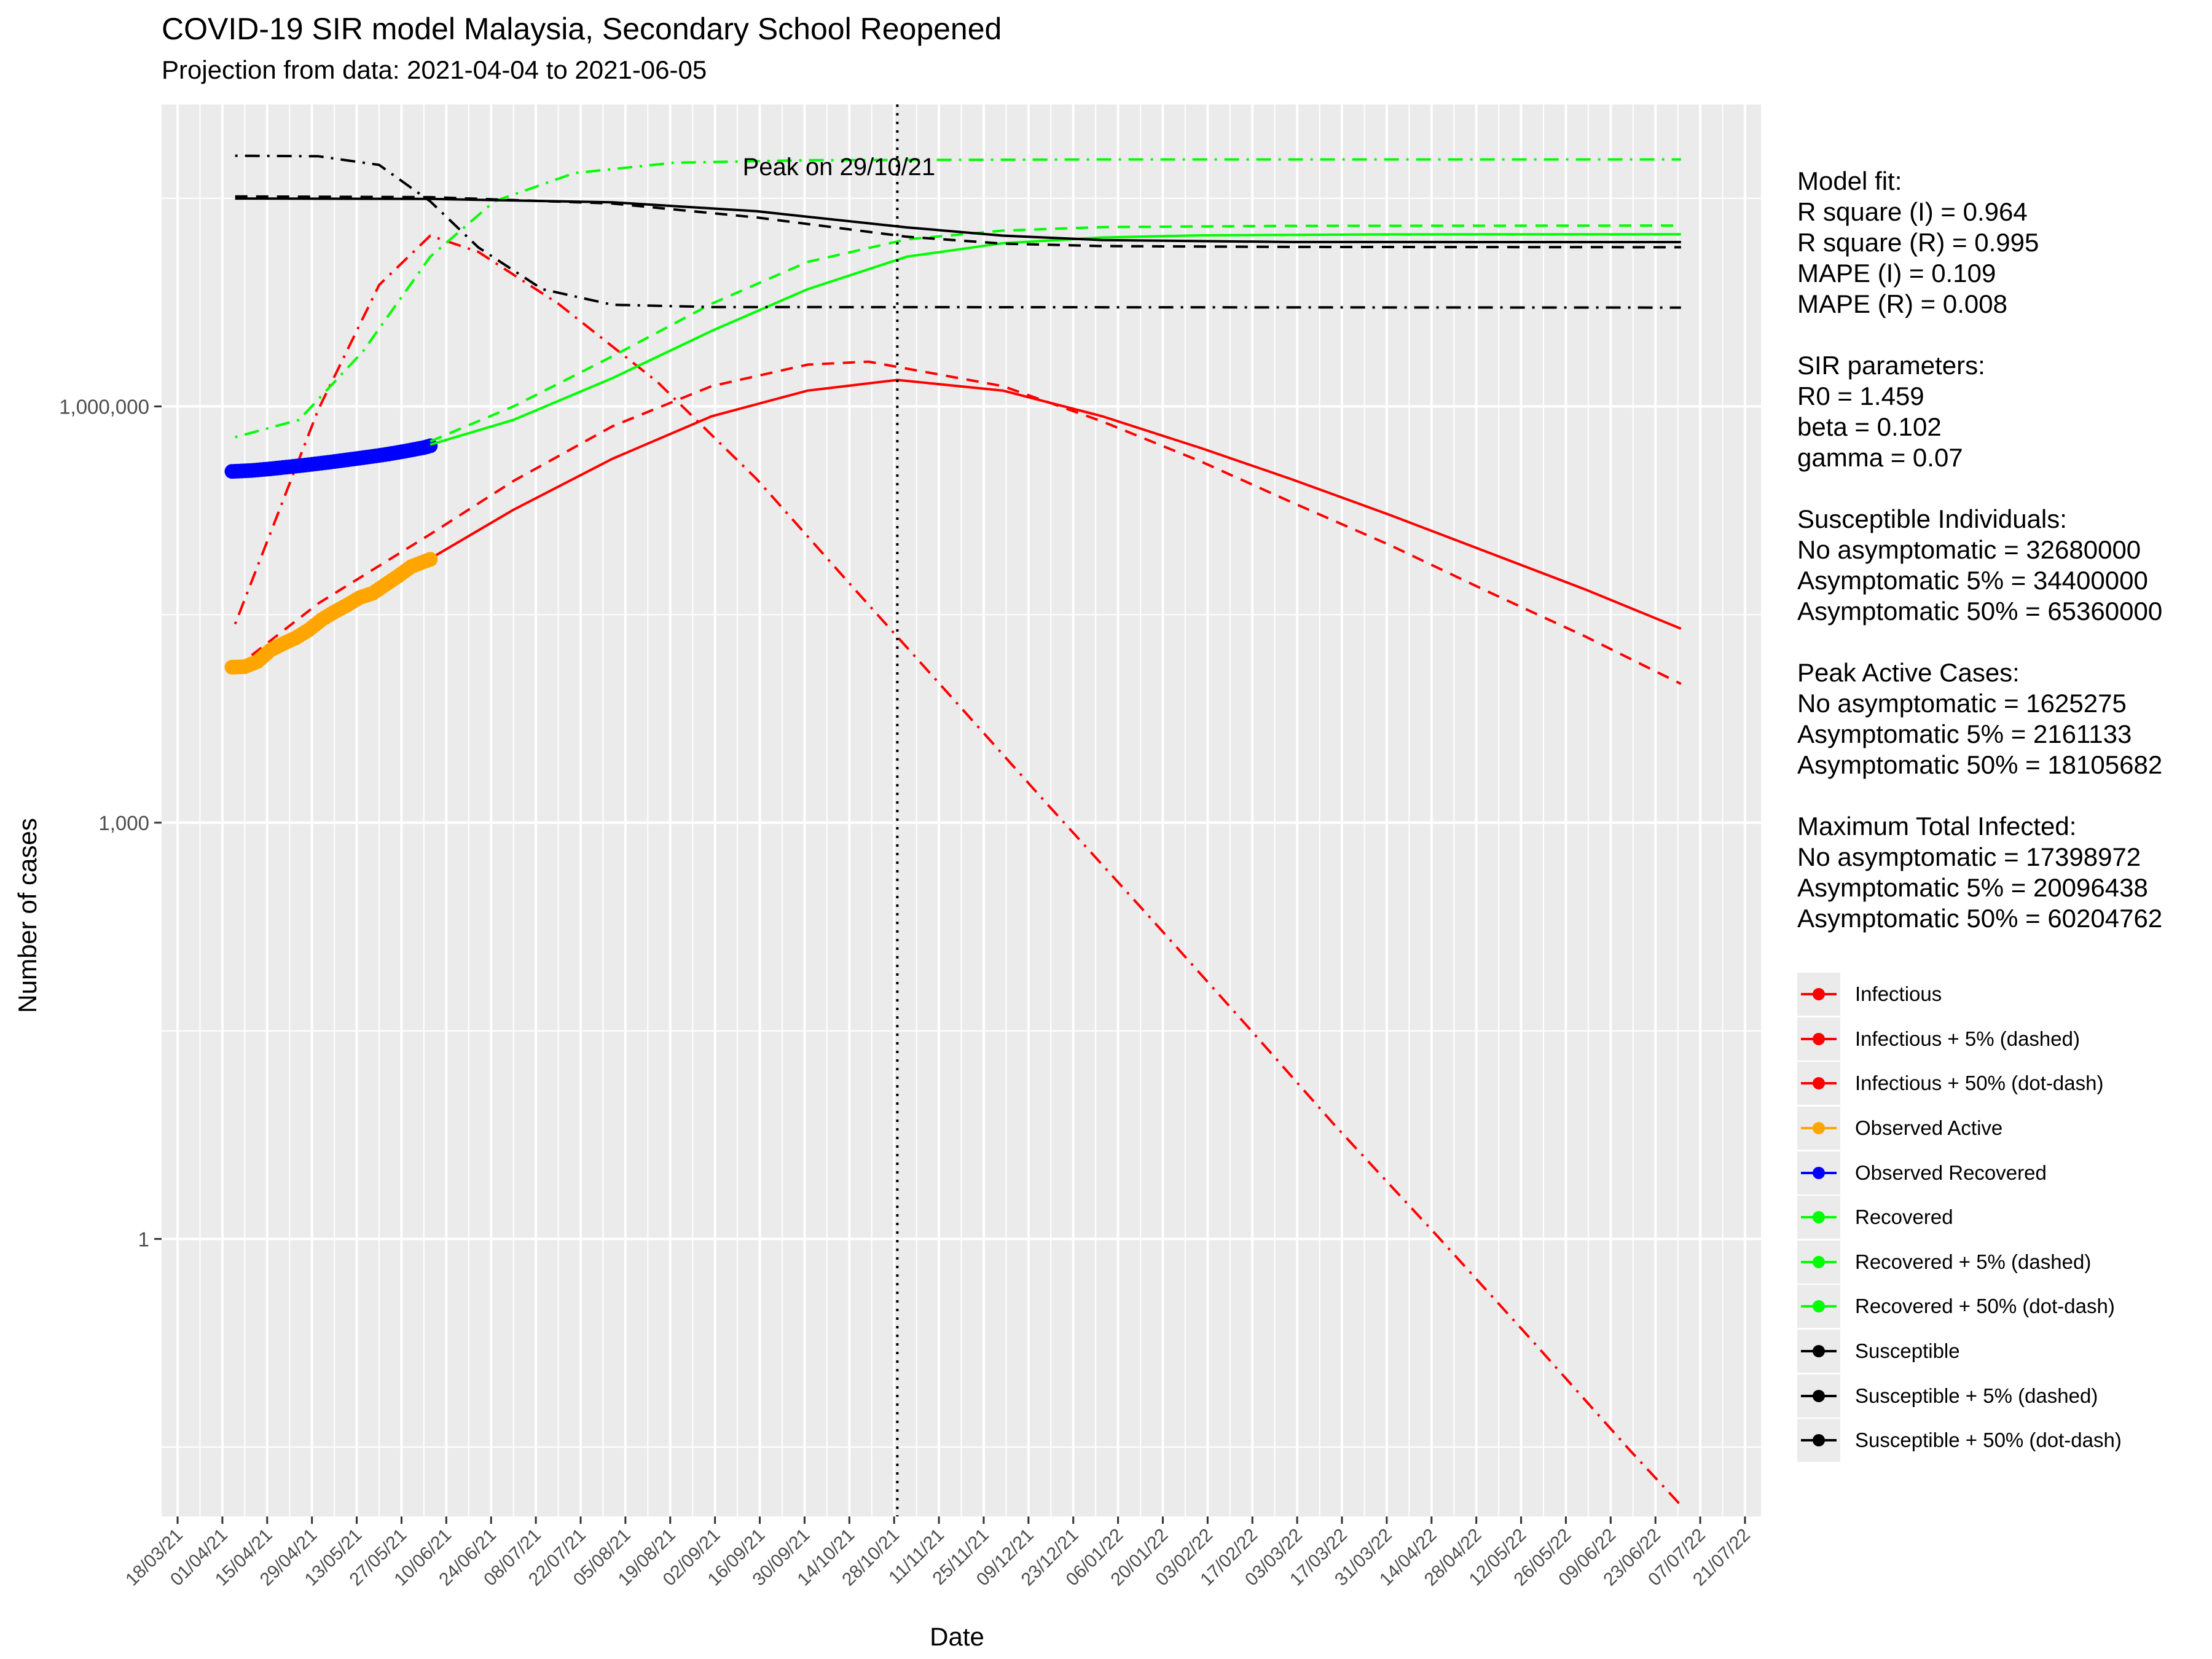 This screenshot has height=1659, width=2212. Describe the element at coordinates (1972, 580) in the screenshot. I see `stats-line: Asymptomatic 5% = 34400000` at that location.